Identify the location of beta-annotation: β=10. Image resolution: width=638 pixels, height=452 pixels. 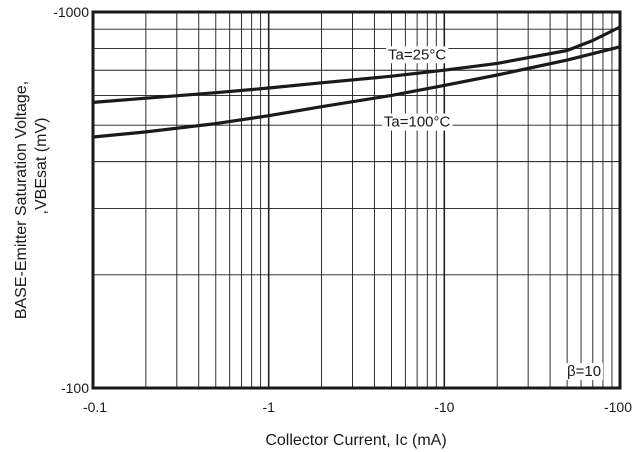
(584, 371).